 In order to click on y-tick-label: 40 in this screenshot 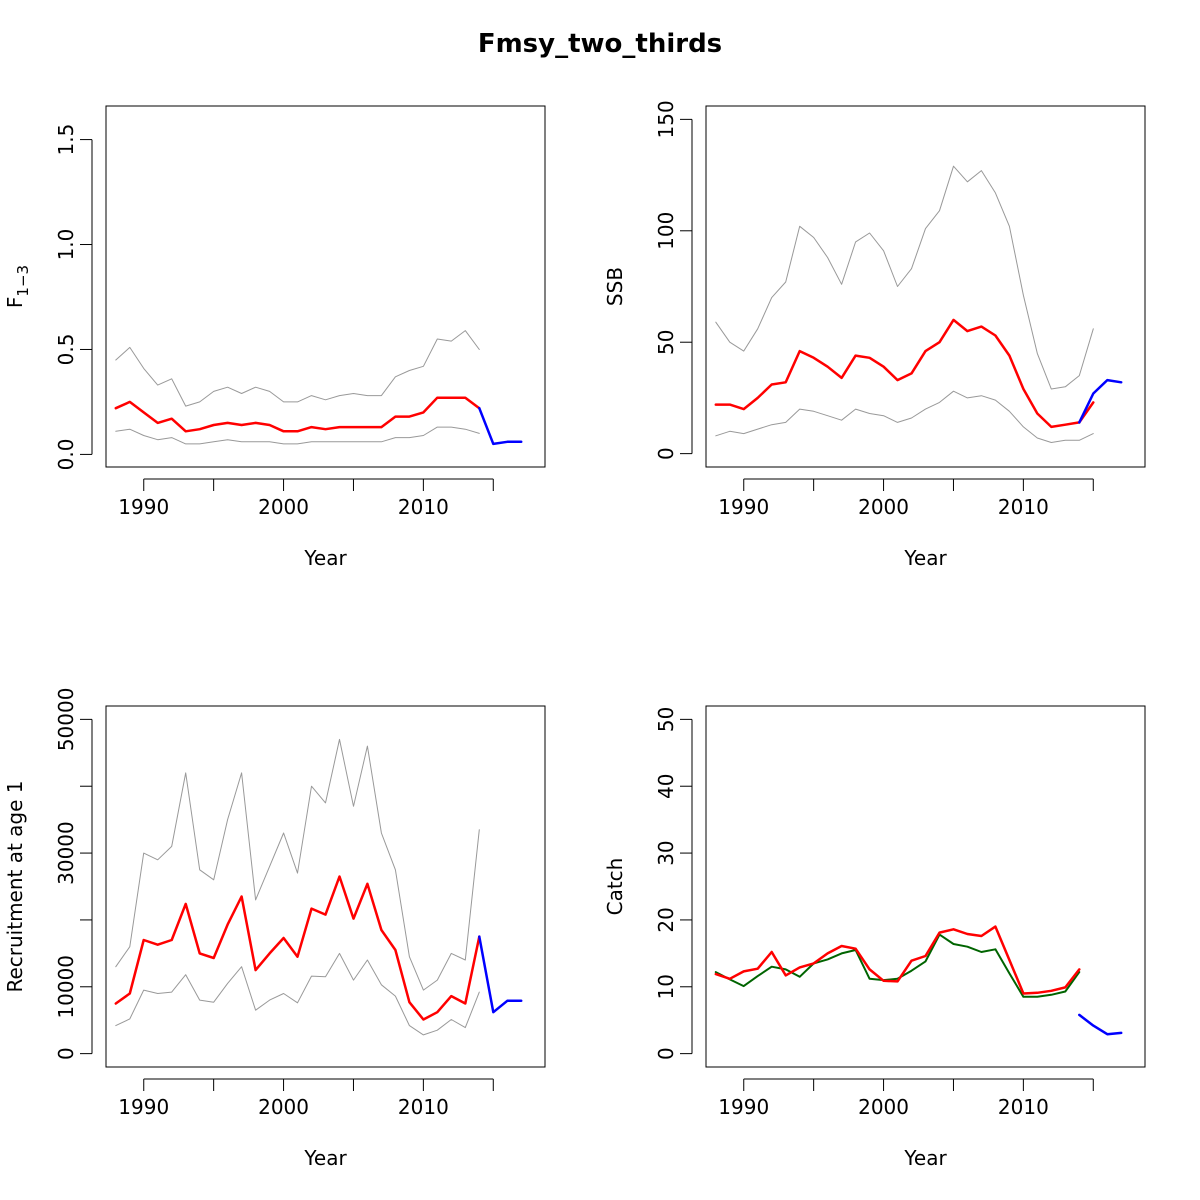, I will do `click(666, 785)`.